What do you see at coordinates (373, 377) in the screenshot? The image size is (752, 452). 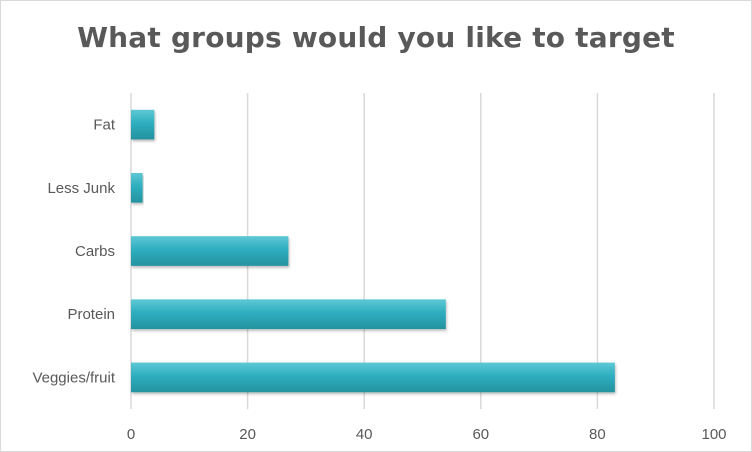 I see `bar-veggies-fruit` at bounding box center [373, 377].